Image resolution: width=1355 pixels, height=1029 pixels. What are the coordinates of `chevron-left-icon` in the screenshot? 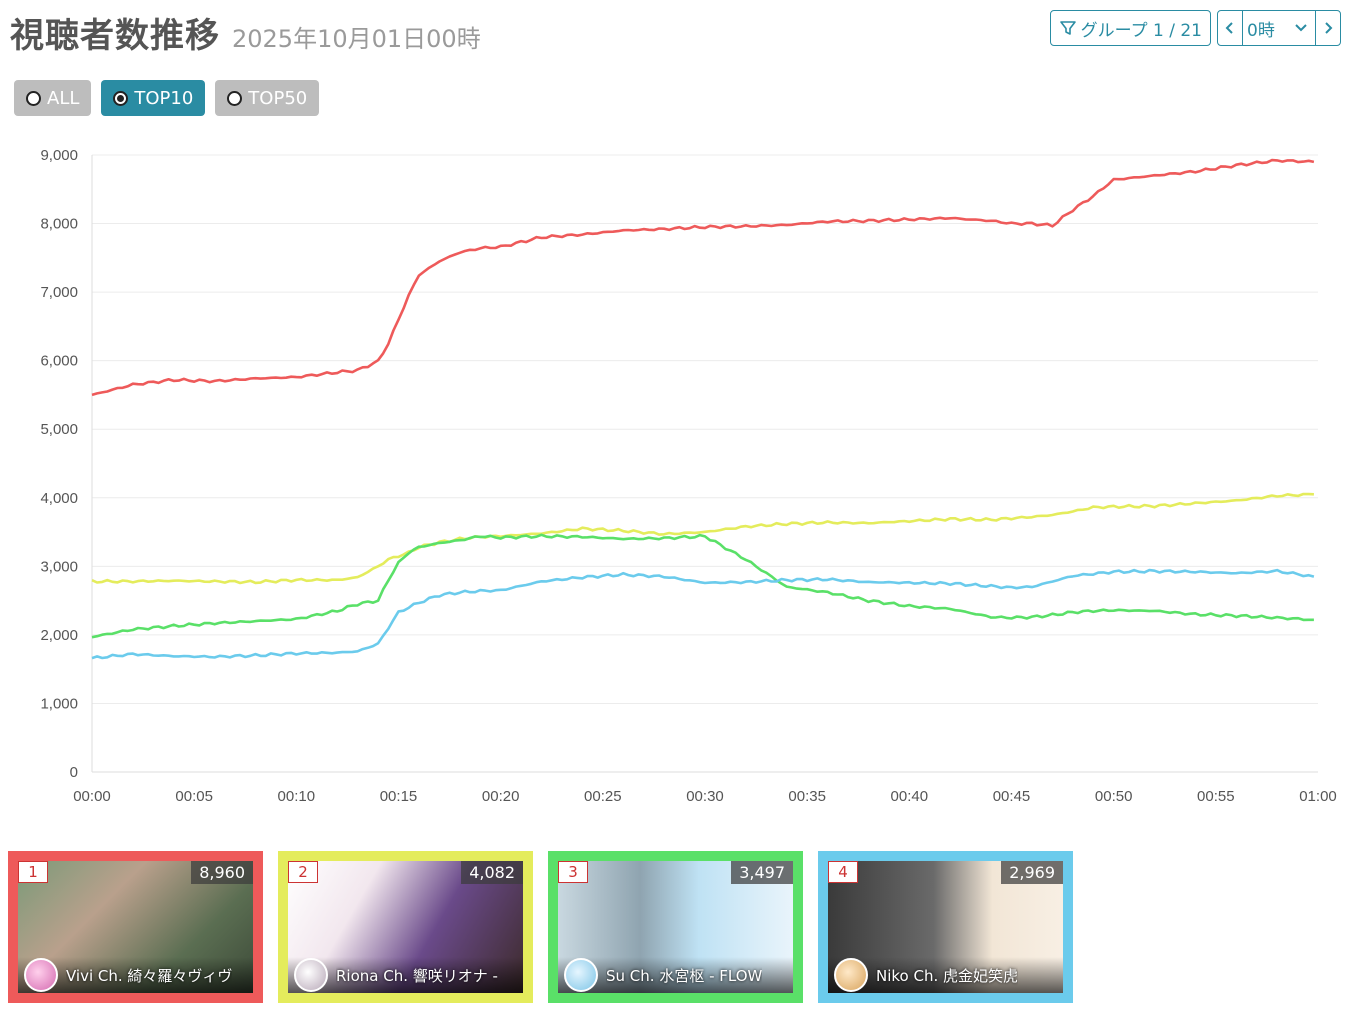 It's located at (1229, 28).